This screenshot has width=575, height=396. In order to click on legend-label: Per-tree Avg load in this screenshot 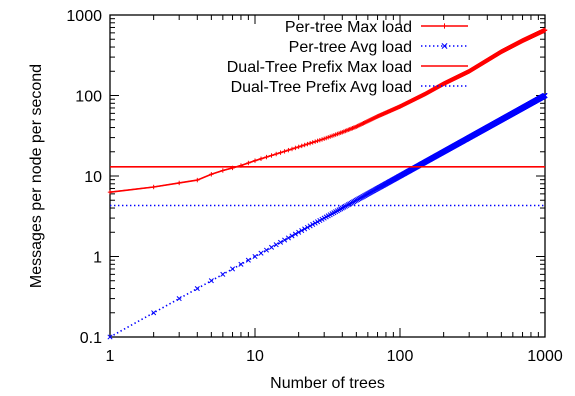, I will do `click(350, 47)`.